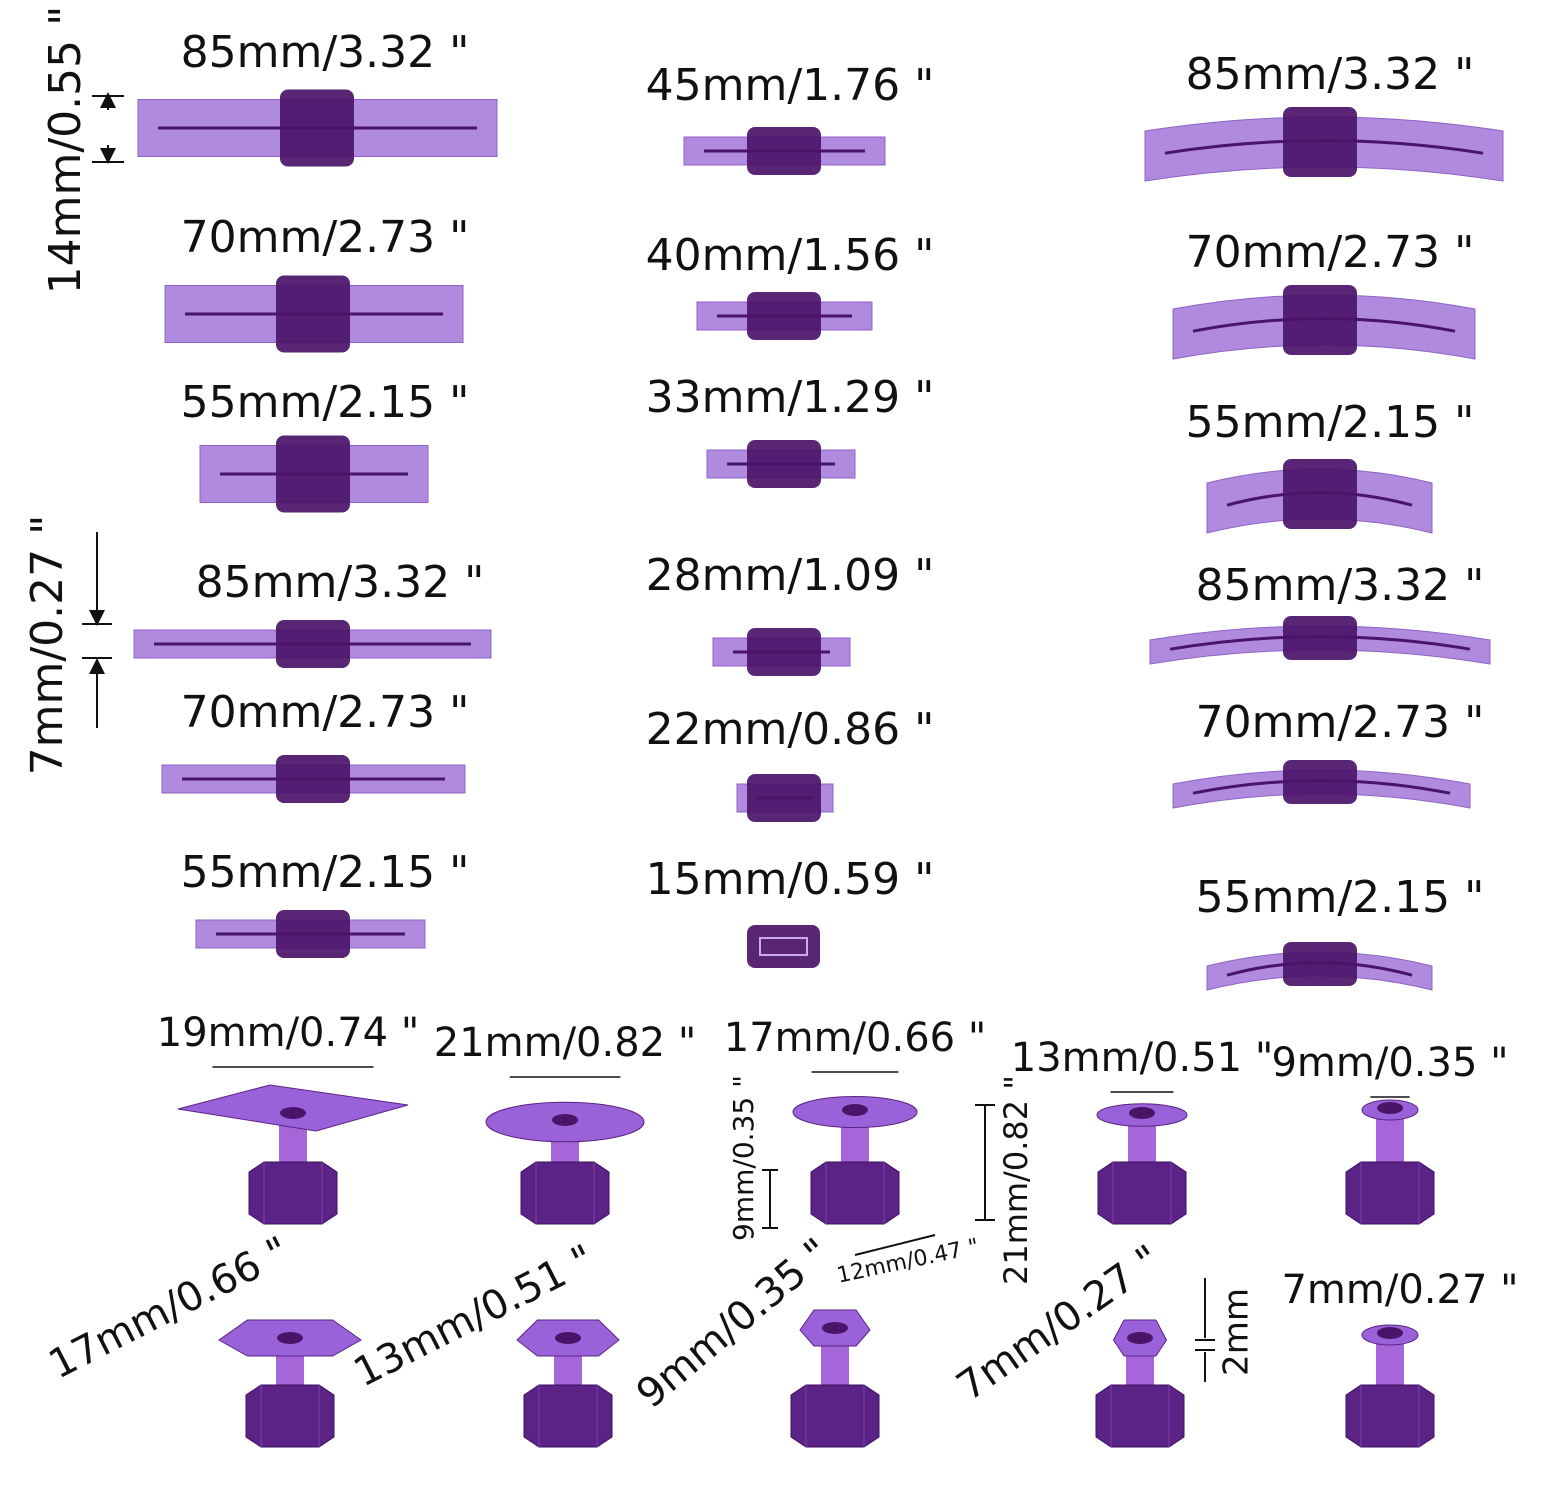  What do you see at coordinates (288, 1033) in the screenshot?
I see `dimension-label: 19mm/0.74 "` at bounding box center [288, 1033].